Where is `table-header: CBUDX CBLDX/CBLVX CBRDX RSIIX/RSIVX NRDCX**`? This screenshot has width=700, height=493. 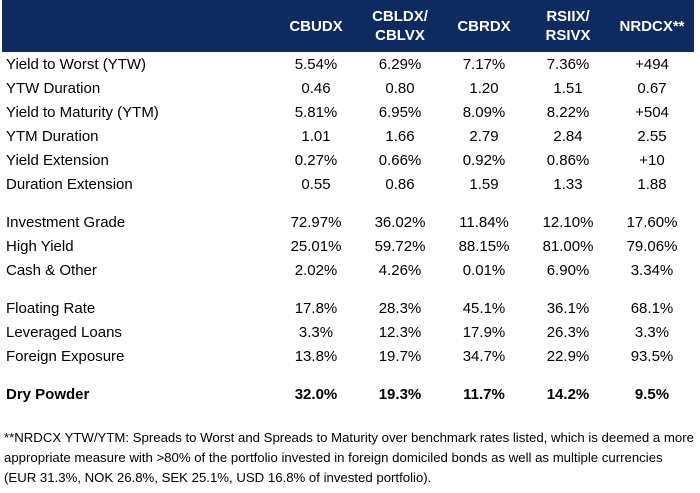
table-header: CBUDX CBLDX/CBLVX CBRDX RSIIX/RSIVX NRDCX** is located at coordinates (348, 26).